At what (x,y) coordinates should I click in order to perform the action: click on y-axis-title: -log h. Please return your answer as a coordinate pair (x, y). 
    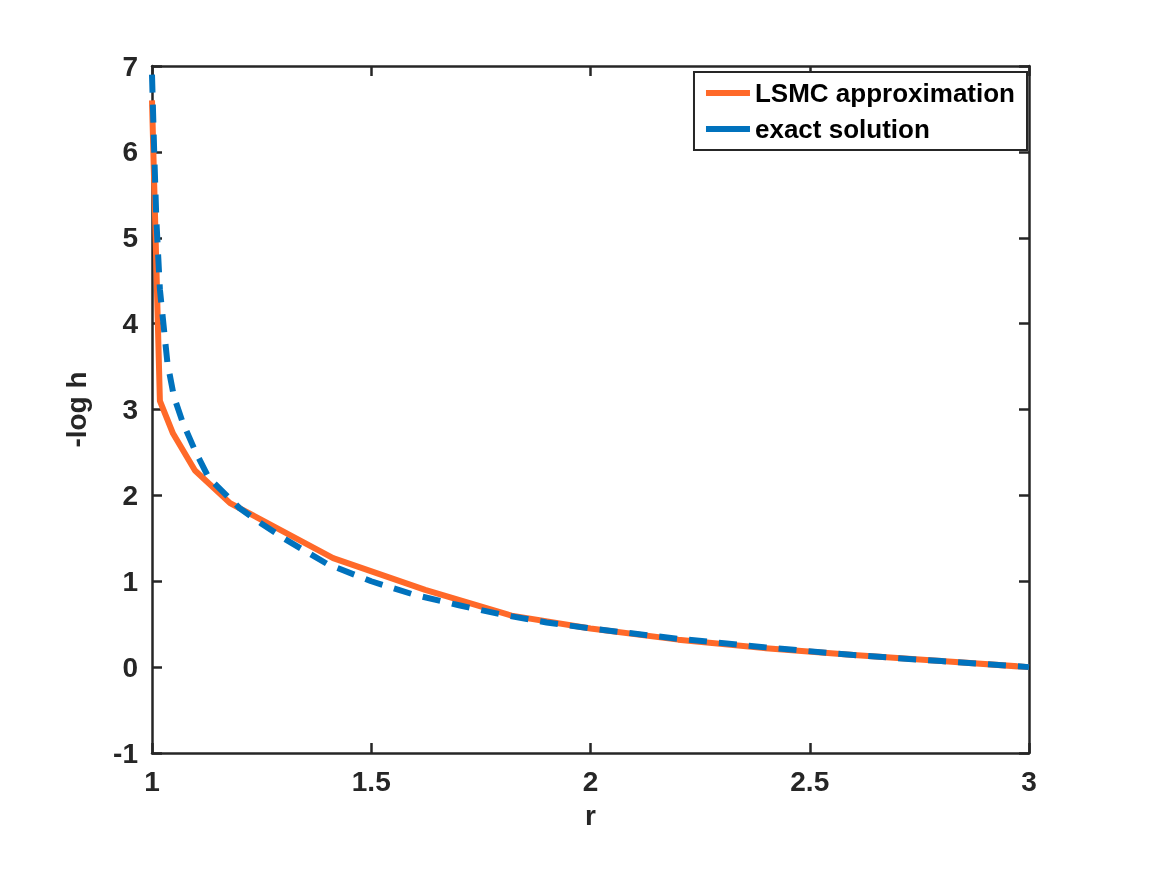
    Looking at the image, I should click on (76, 409).